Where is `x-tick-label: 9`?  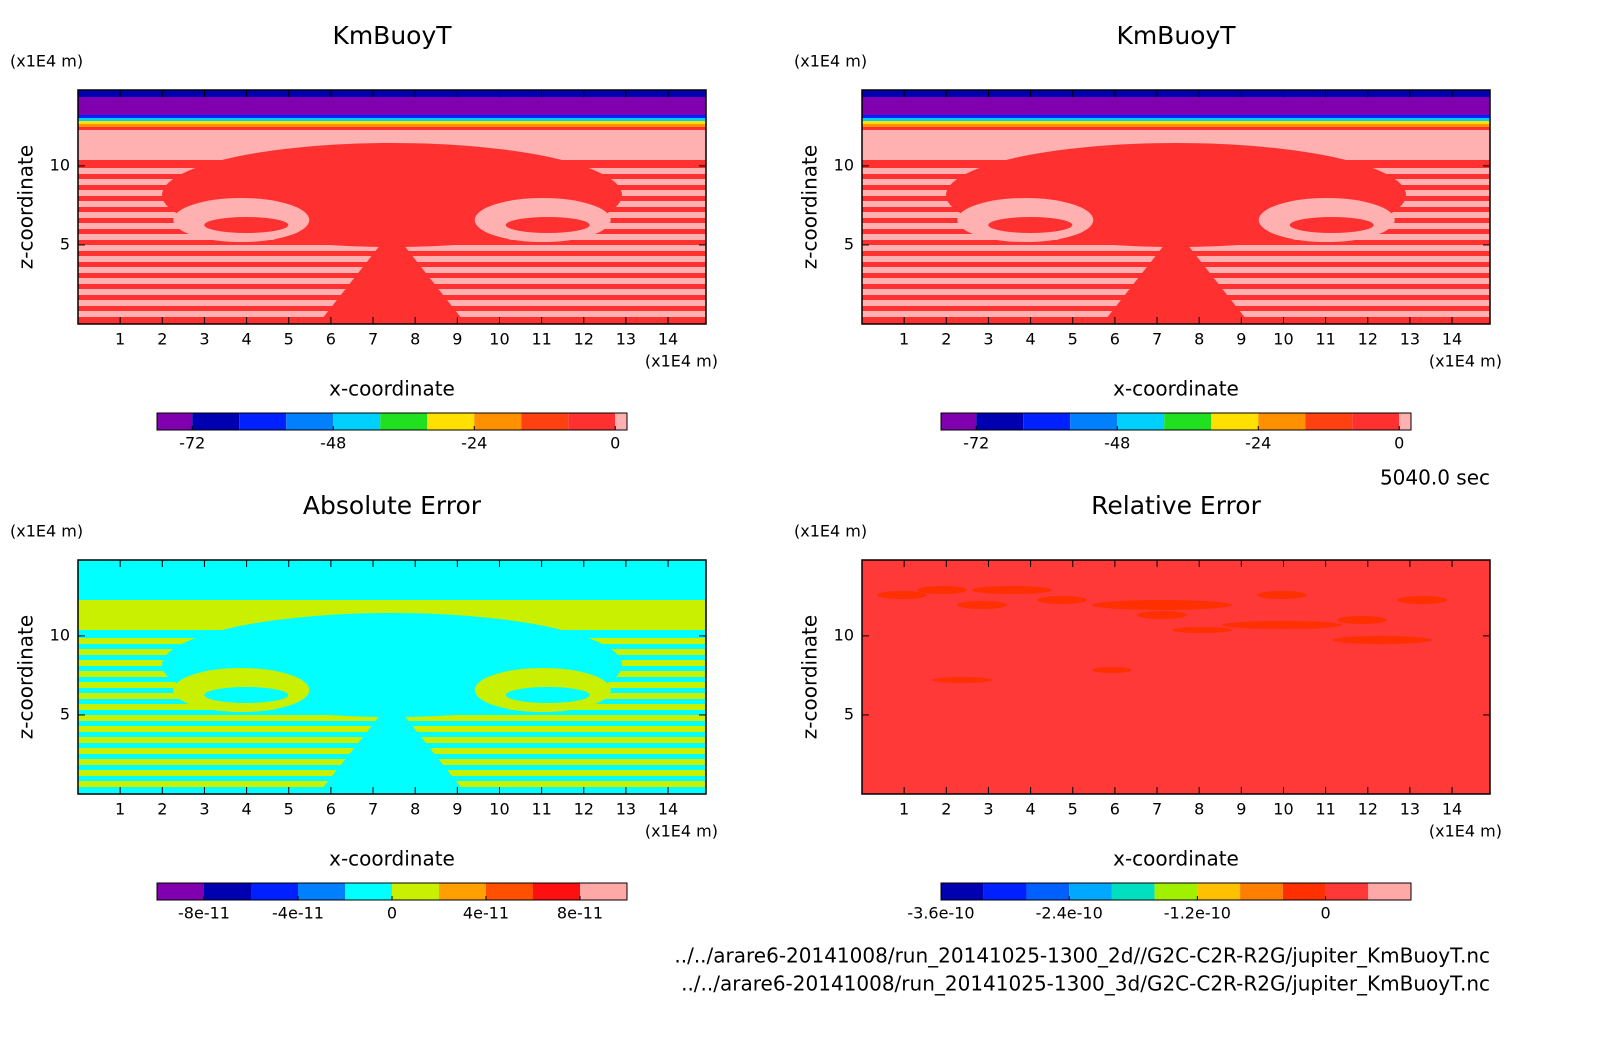 x-tick-label: 9 is located at coordinates (457, 809).